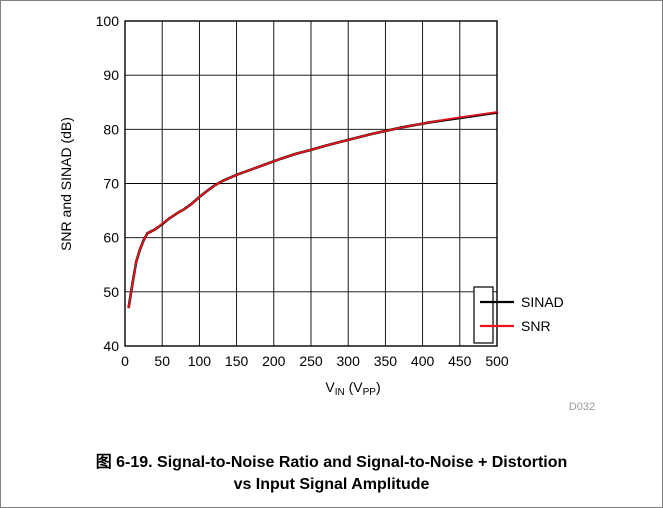  What do you see at coordinates (542, 302) in the screenshot?
I see `legend-label-sinad: SINAD` at bounding box center [542, 302].